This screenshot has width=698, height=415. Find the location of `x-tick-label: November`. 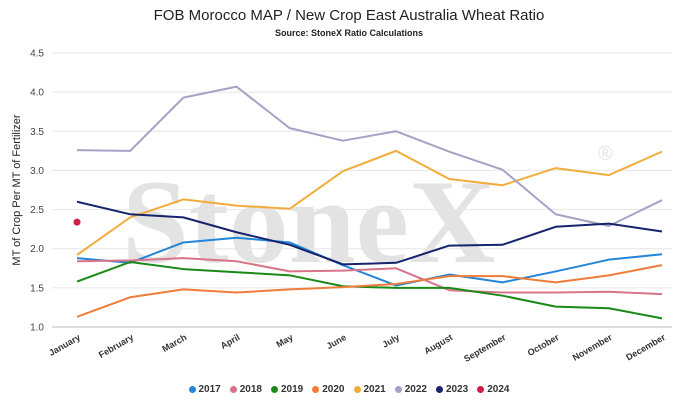

x-tick-label: November is located at coordinates (593, 347).